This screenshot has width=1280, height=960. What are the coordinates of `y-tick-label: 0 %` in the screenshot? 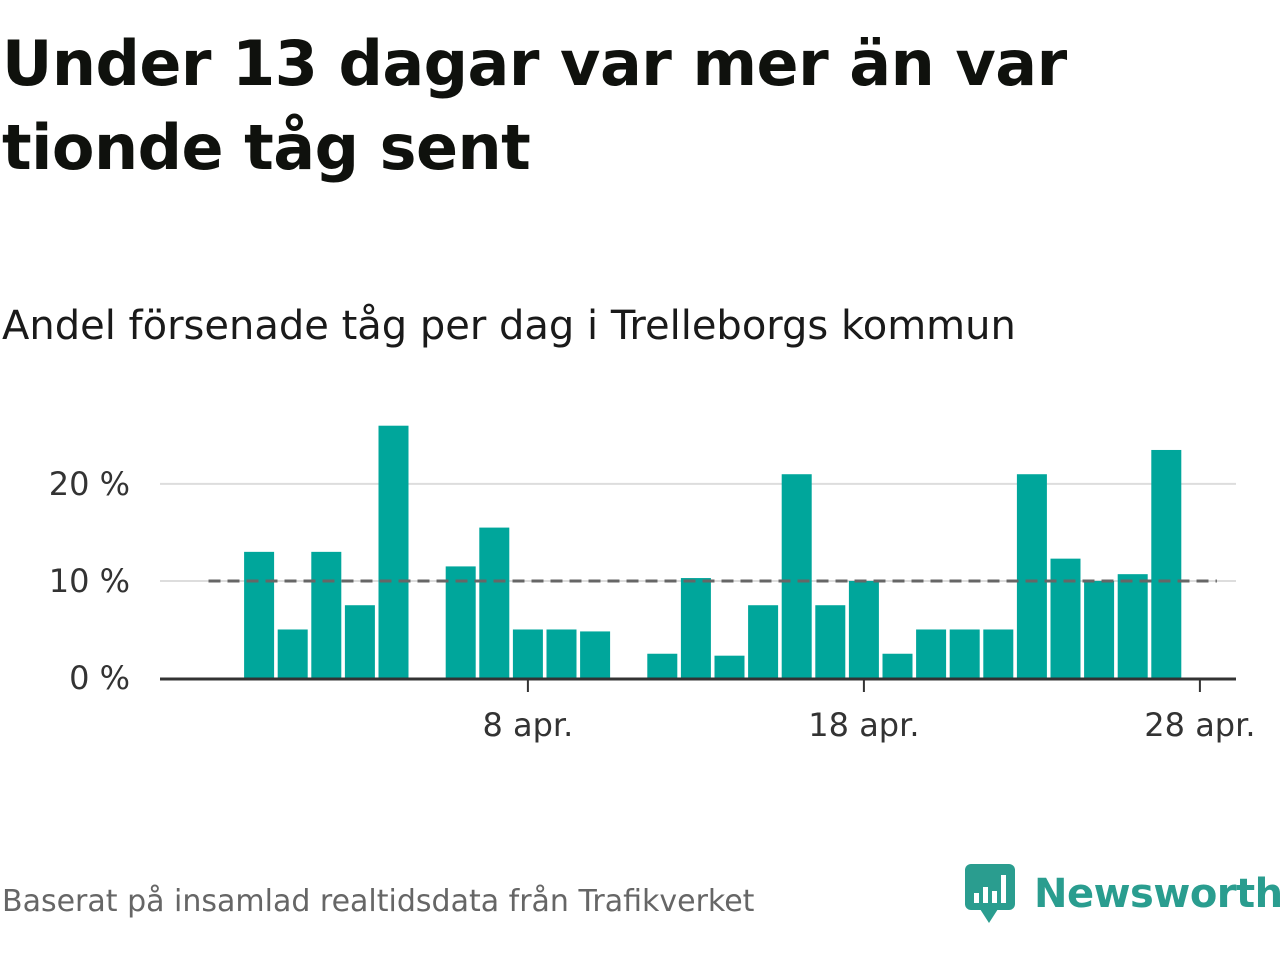 It's located at (99, 678).